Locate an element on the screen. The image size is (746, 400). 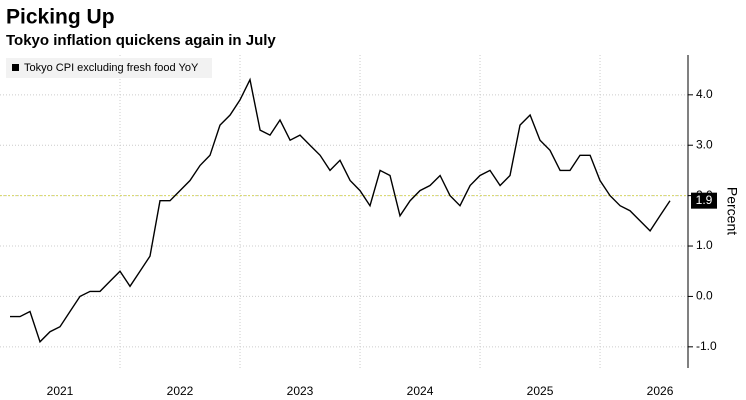
x-tick-label: 2024 is located at coordinates (420, 391).